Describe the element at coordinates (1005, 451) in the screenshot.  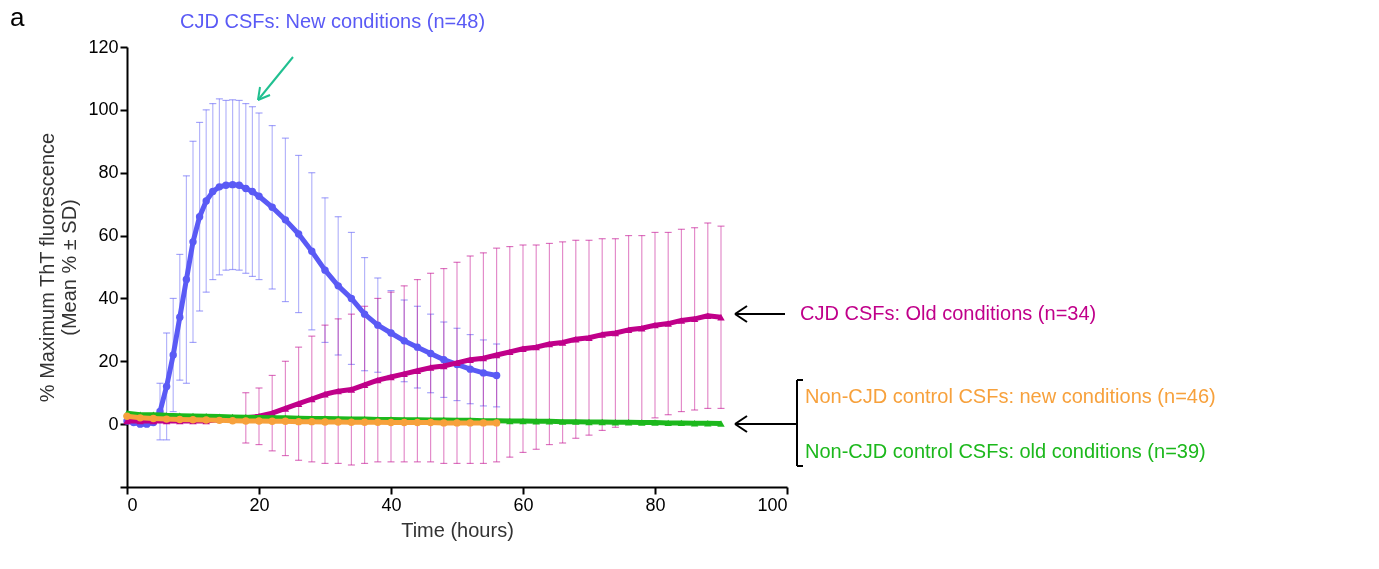
I see `text: Non-CJD control CSFs: old conditions (n=39)` at that location.